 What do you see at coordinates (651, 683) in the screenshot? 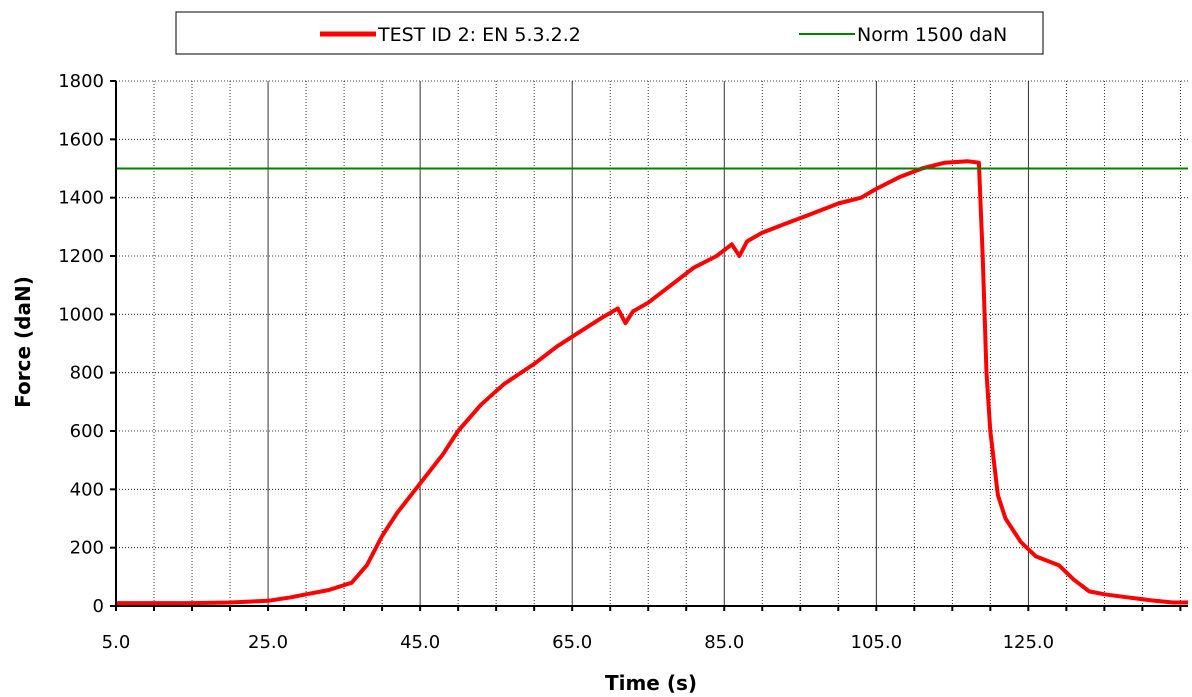
I see `x-axis-title: Time (s)` at bounding box center [651, 683].